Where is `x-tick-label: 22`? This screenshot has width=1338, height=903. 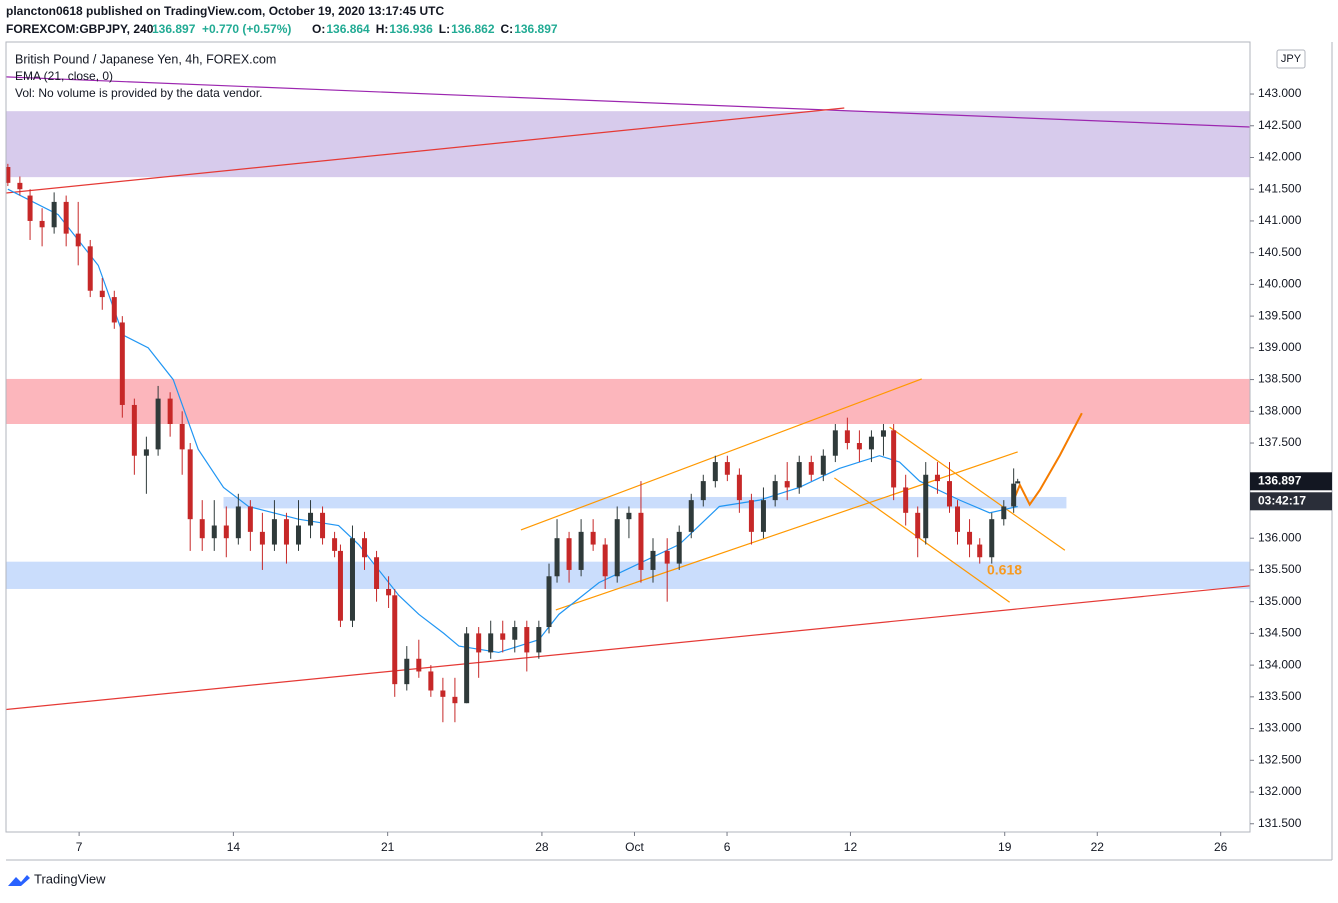
x-tick-label: 22 is located at coordinates (1098, 847).